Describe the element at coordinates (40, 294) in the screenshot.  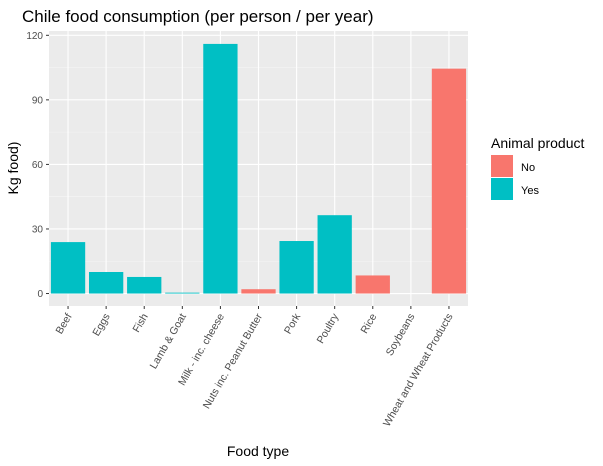
I see `y-tick-label: 0` at that location.